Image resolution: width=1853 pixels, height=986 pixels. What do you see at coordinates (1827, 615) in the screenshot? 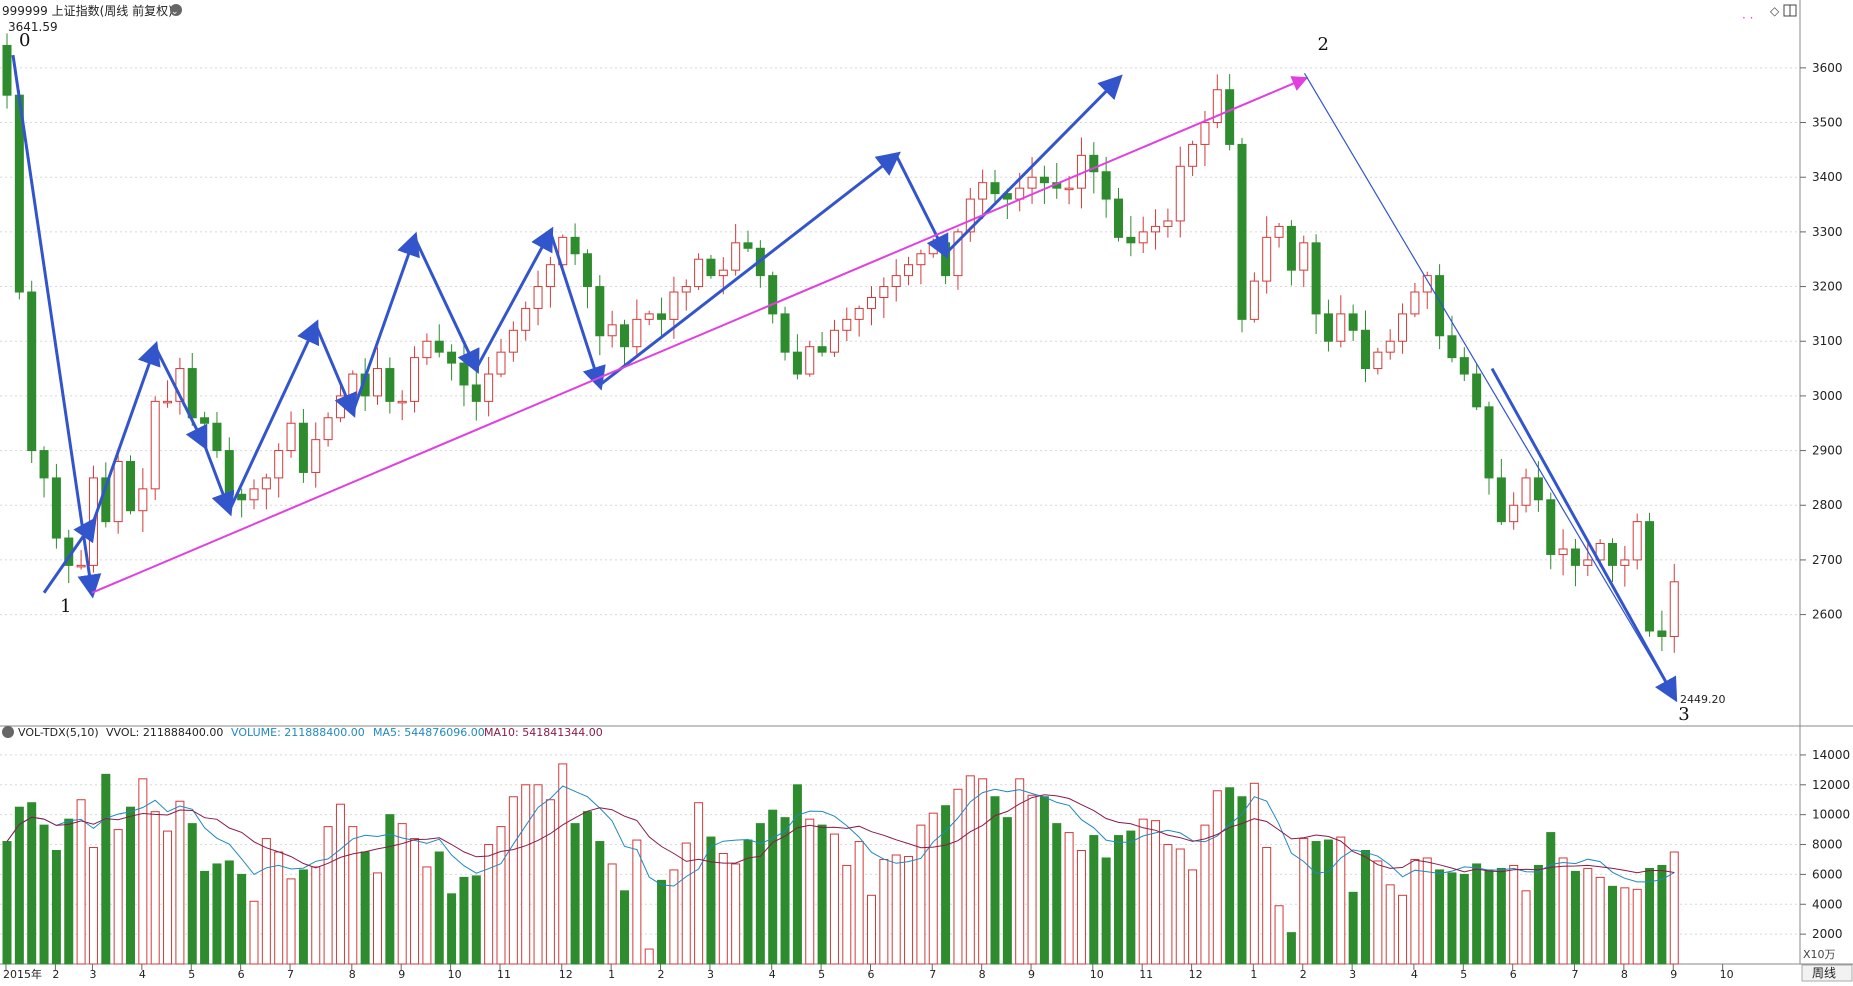
I see `price-tick-label: 2600` at bounding box center [1827, 615].